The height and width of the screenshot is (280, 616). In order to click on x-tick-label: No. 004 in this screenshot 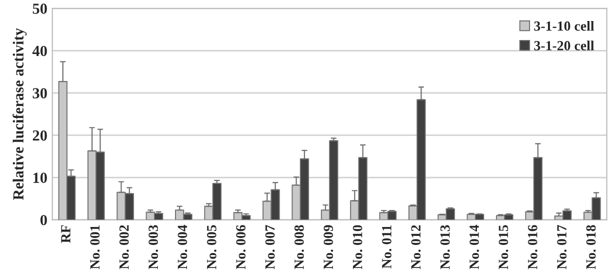, I will do `click(183, 247)`.